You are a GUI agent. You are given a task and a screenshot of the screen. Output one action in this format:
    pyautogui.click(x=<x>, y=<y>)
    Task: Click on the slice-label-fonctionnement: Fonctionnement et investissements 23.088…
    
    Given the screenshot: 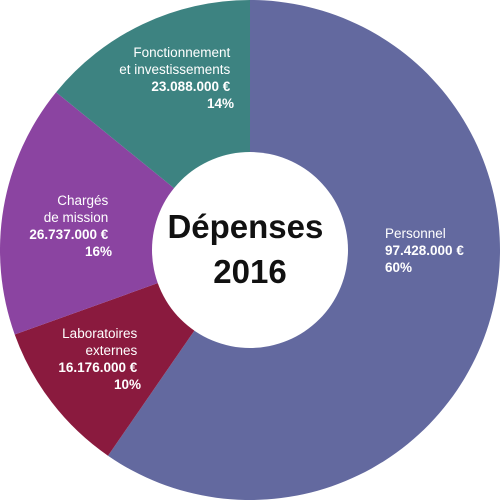 What is the action you would take?
    pyautogui.click(x=176, y=78)
    